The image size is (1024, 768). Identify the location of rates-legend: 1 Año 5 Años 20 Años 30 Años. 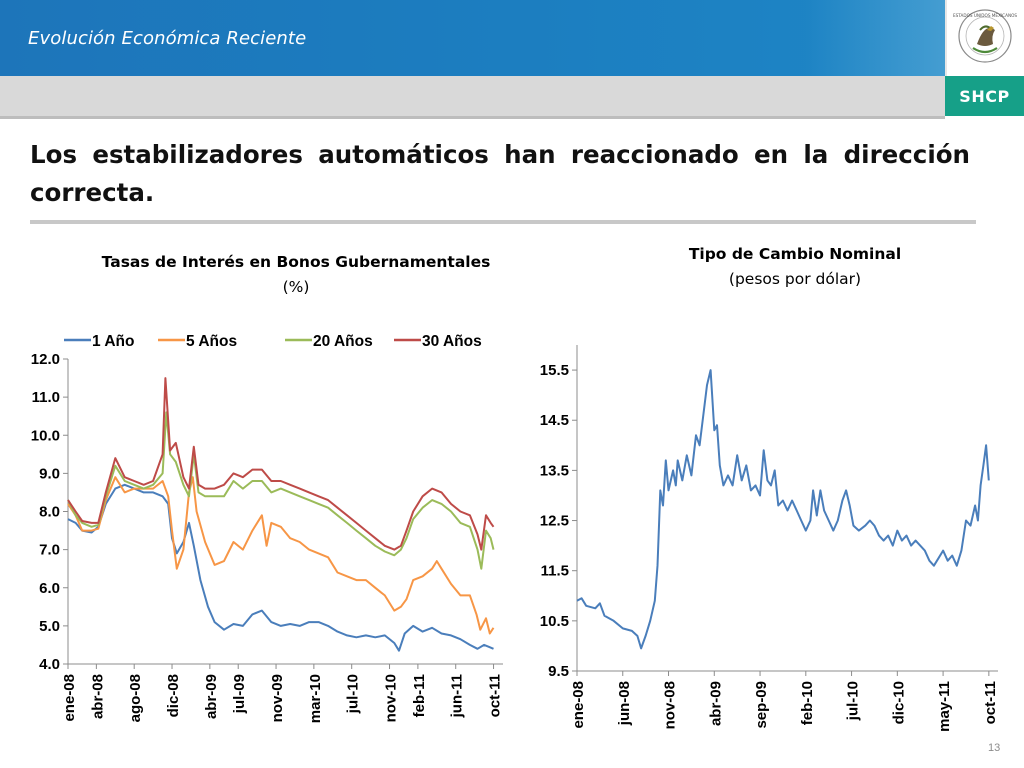
(273, 341).